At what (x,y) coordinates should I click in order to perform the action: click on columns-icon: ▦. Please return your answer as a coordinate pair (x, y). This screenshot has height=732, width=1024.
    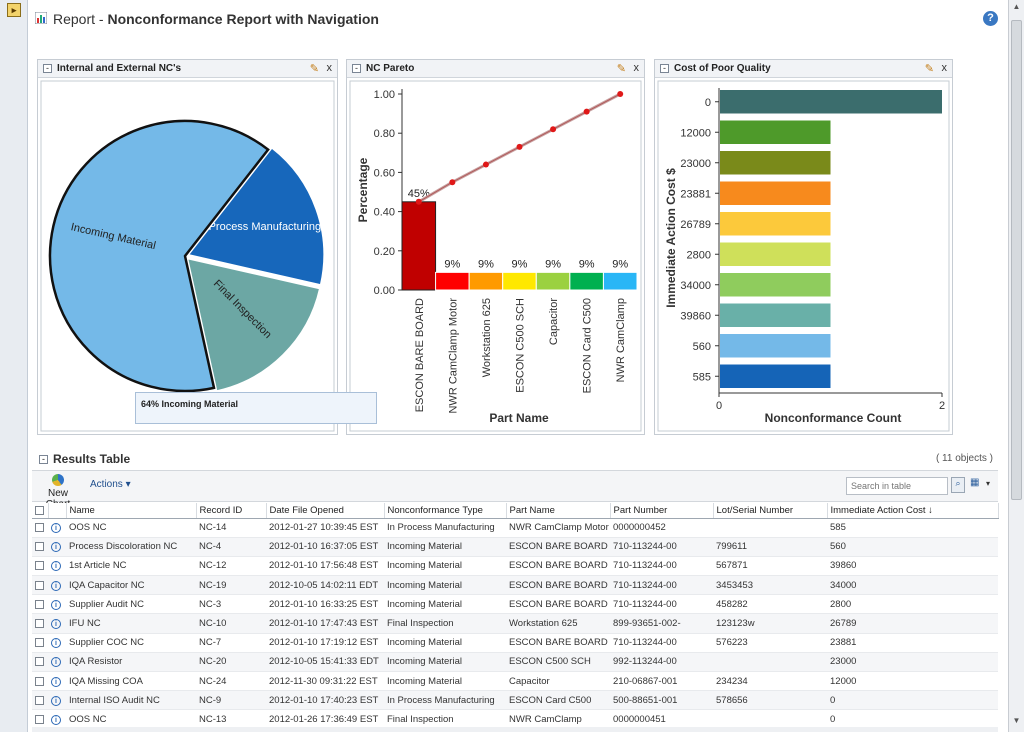
    Looking at the image, I should click on (975, 482).